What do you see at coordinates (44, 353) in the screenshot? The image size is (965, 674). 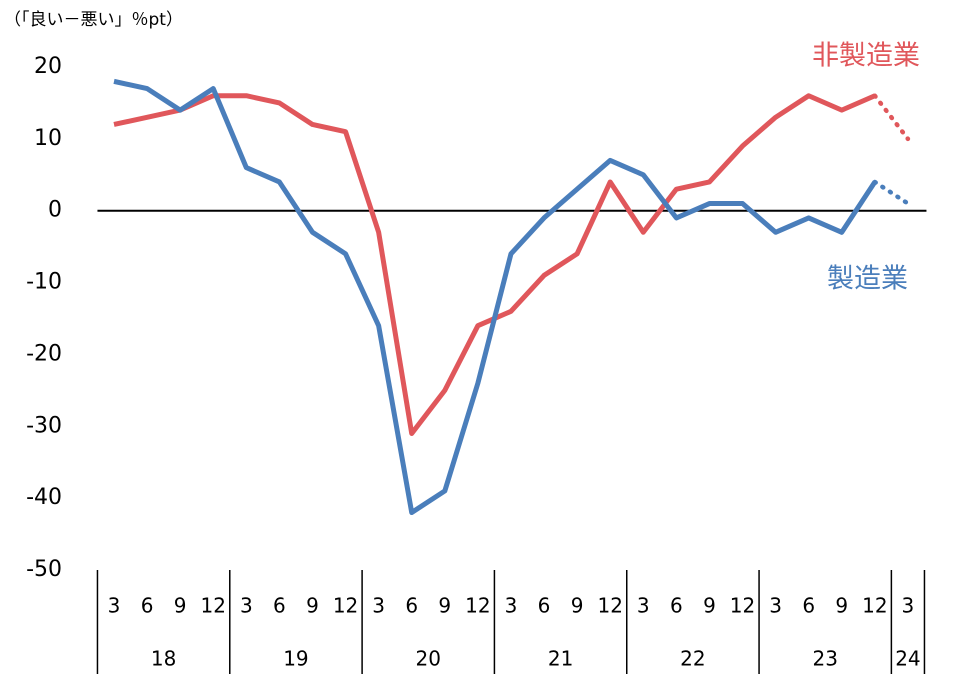 I see `y-tick-label: -20` at bounding box center [44, 353].